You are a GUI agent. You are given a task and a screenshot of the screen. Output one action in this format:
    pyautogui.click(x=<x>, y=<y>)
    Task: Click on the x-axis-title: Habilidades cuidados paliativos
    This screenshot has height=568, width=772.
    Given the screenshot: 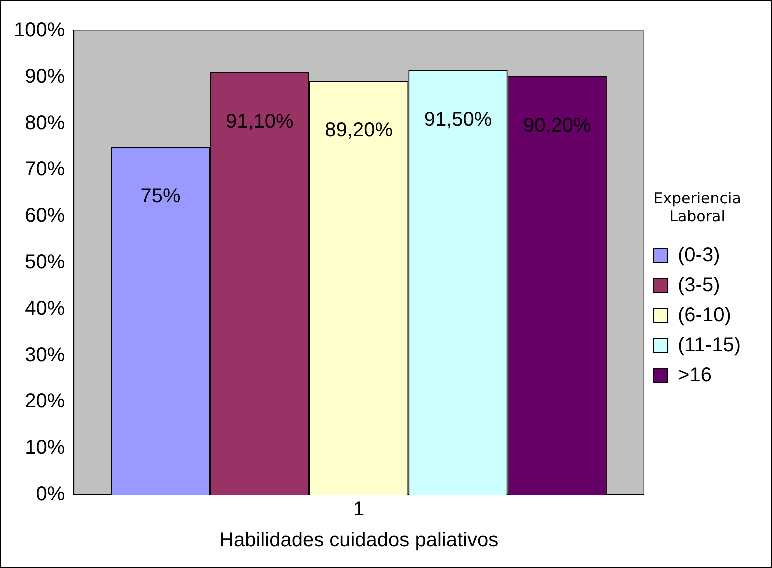 What is the action you would take?
    pyautogui.click(x=359, y=541)
    